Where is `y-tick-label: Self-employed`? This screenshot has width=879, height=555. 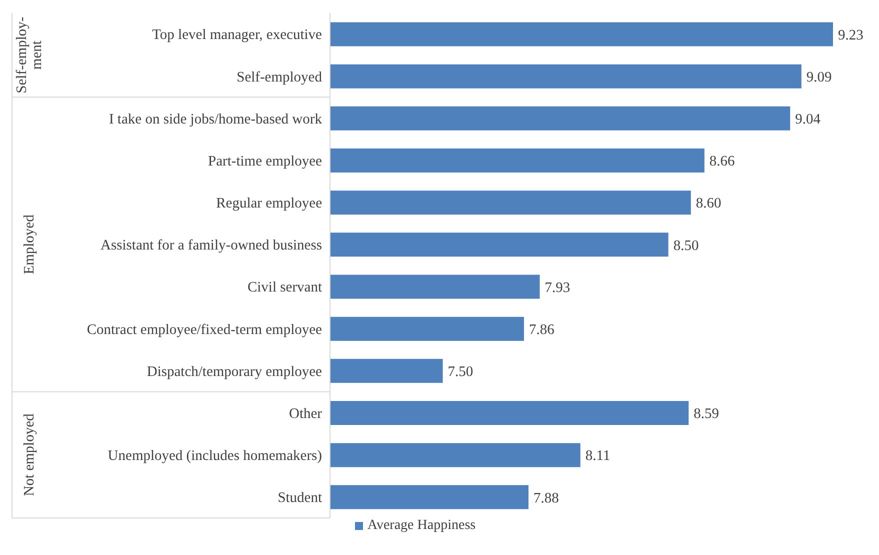 y-tick-label: Self-employed is located at coordinates (279, 77).